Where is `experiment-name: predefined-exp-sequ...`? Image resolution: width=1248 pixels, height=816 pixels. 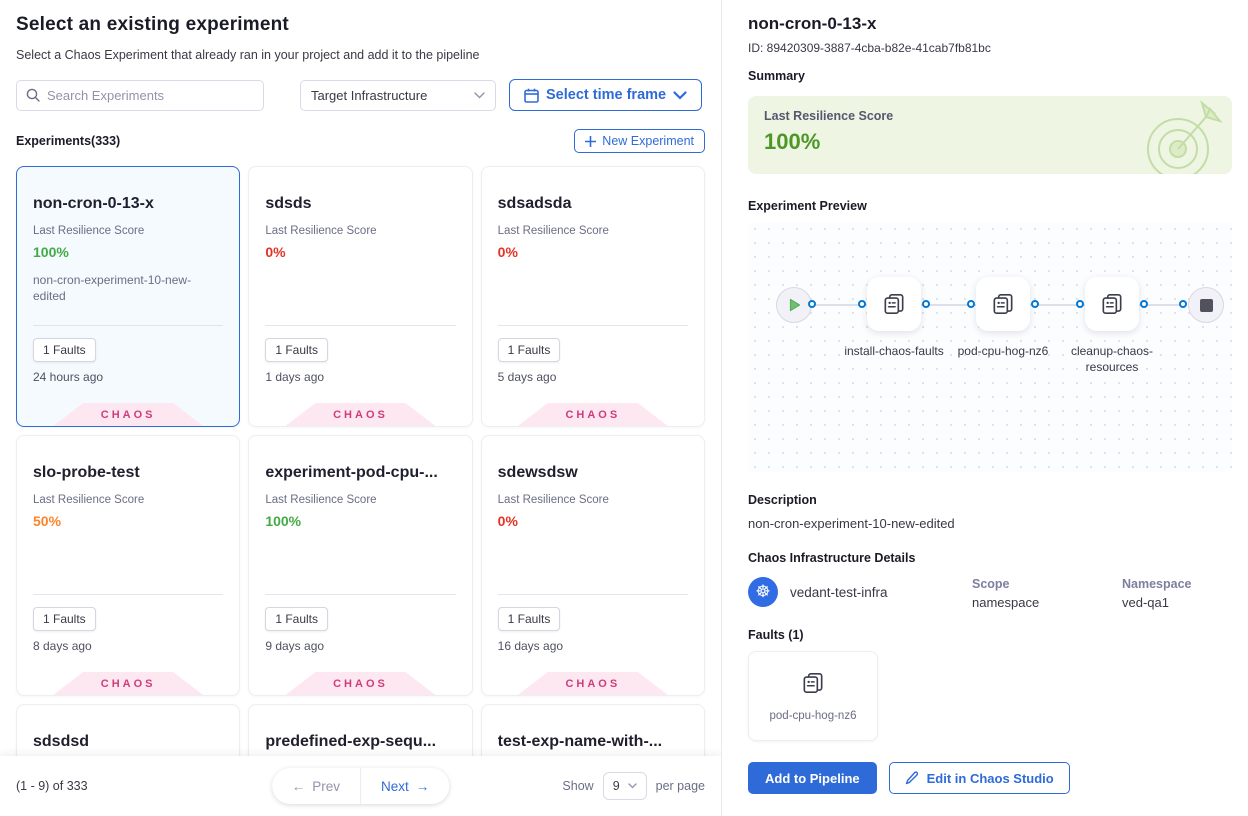
experiment-name: predefined-exp-sequ... is located at coordinates (351, 741).